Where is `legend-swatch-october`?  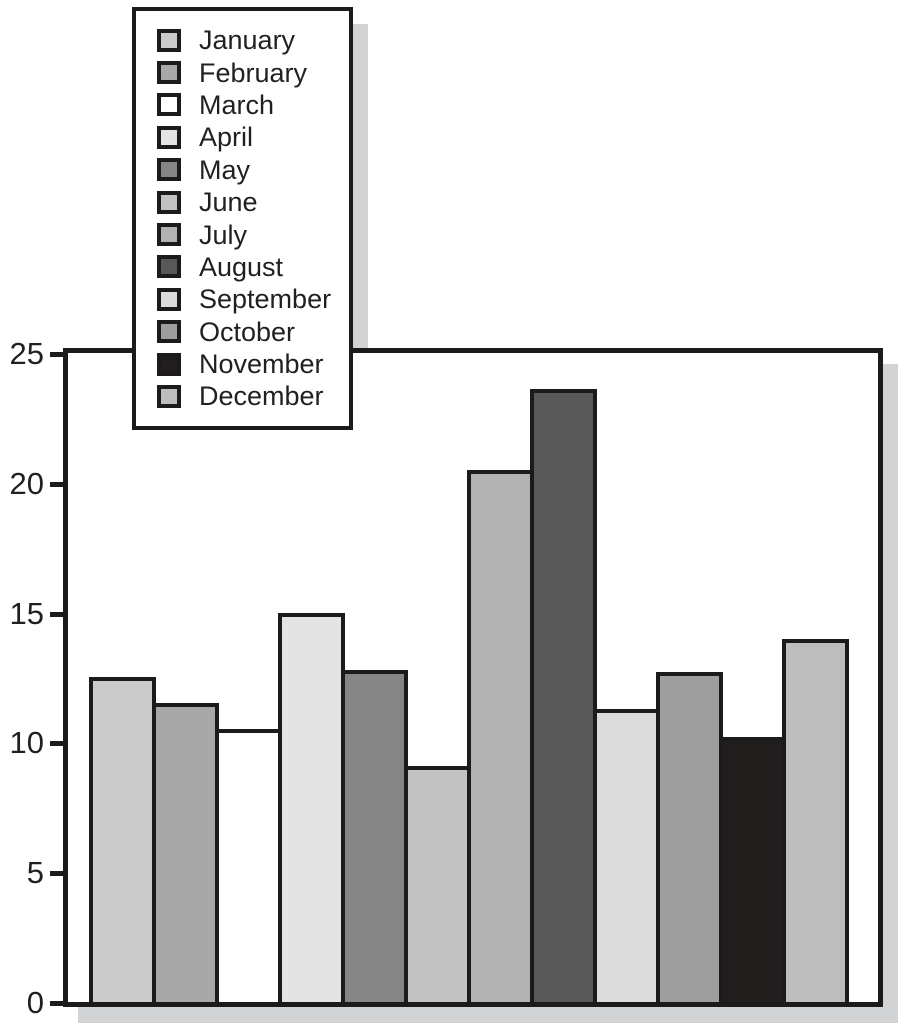
legend-swatch-october is located at coordinates (169, 332).